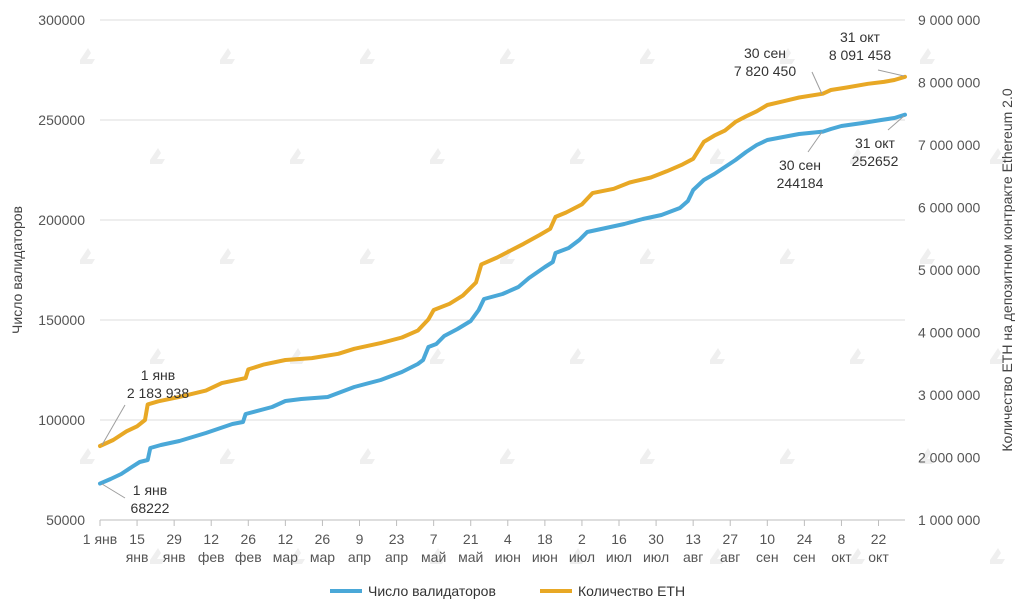 This screenshot has width=1024, height=612. What do you see at coordinates (17, 270) in the screenshot?
I see `y-axis-title: Число валидаторов` at bounding box center [17, 270].